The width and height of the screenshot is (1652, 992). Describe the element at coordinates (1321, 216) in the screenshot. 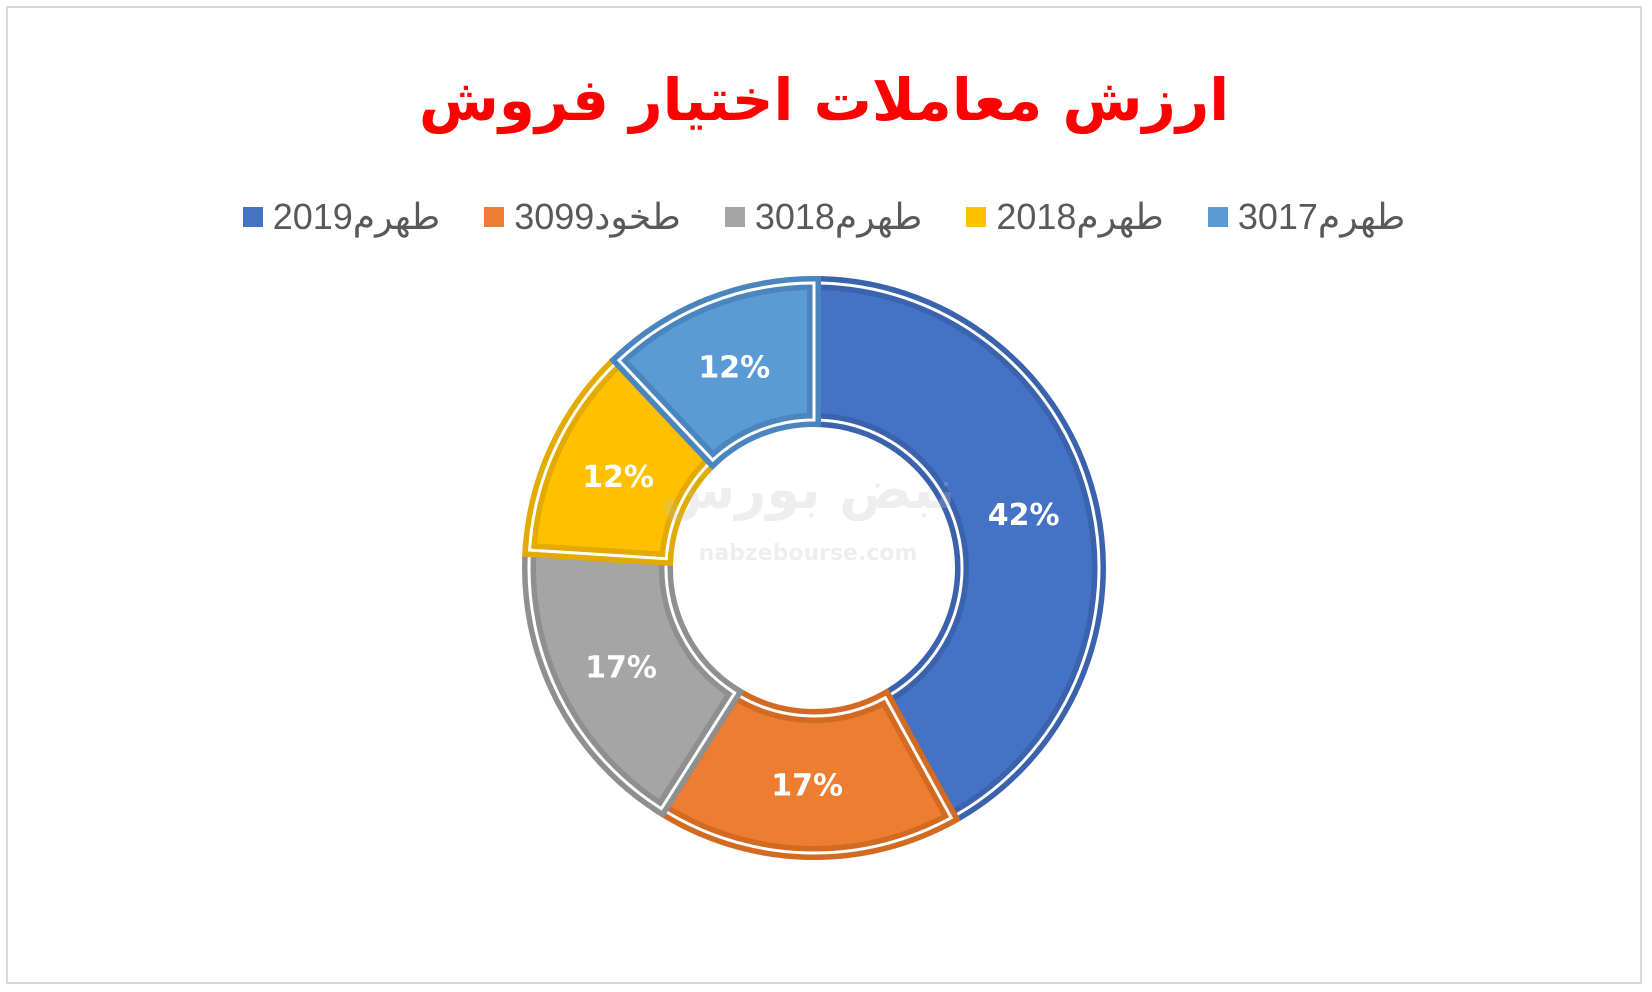

I see `legend-label: طهرم3017` at that location.